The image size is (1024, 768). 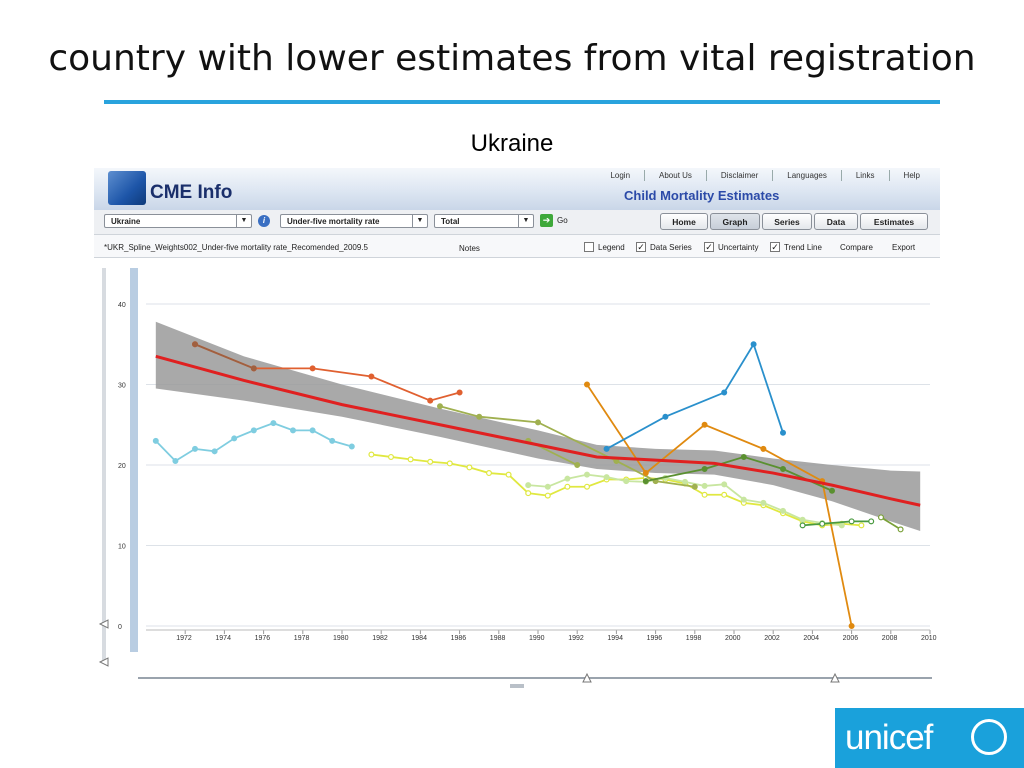 What do you see at coordinates (787, 221) in the screenshot?
I see `nav-series-button: Series` at bounding box center [787, 221].